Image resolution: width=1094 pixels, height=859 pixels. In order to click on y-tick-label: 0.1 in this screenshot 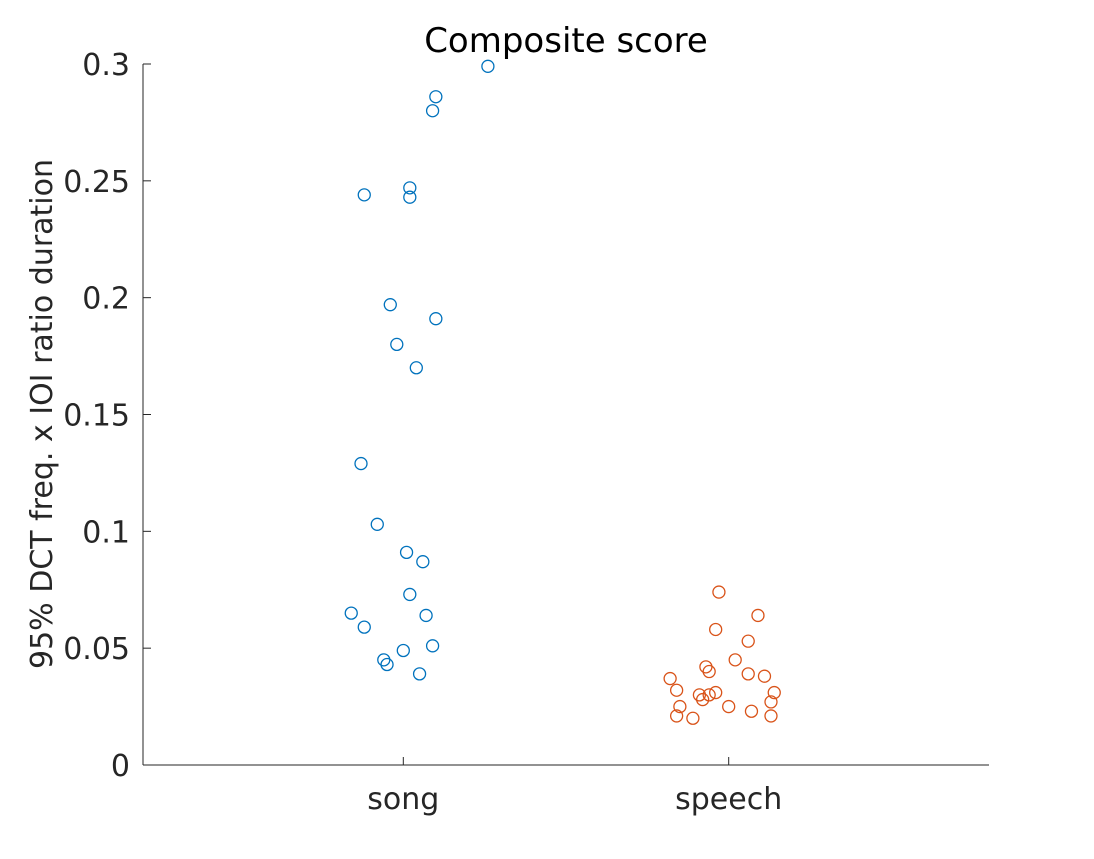, I will do `click(106, 532)`.